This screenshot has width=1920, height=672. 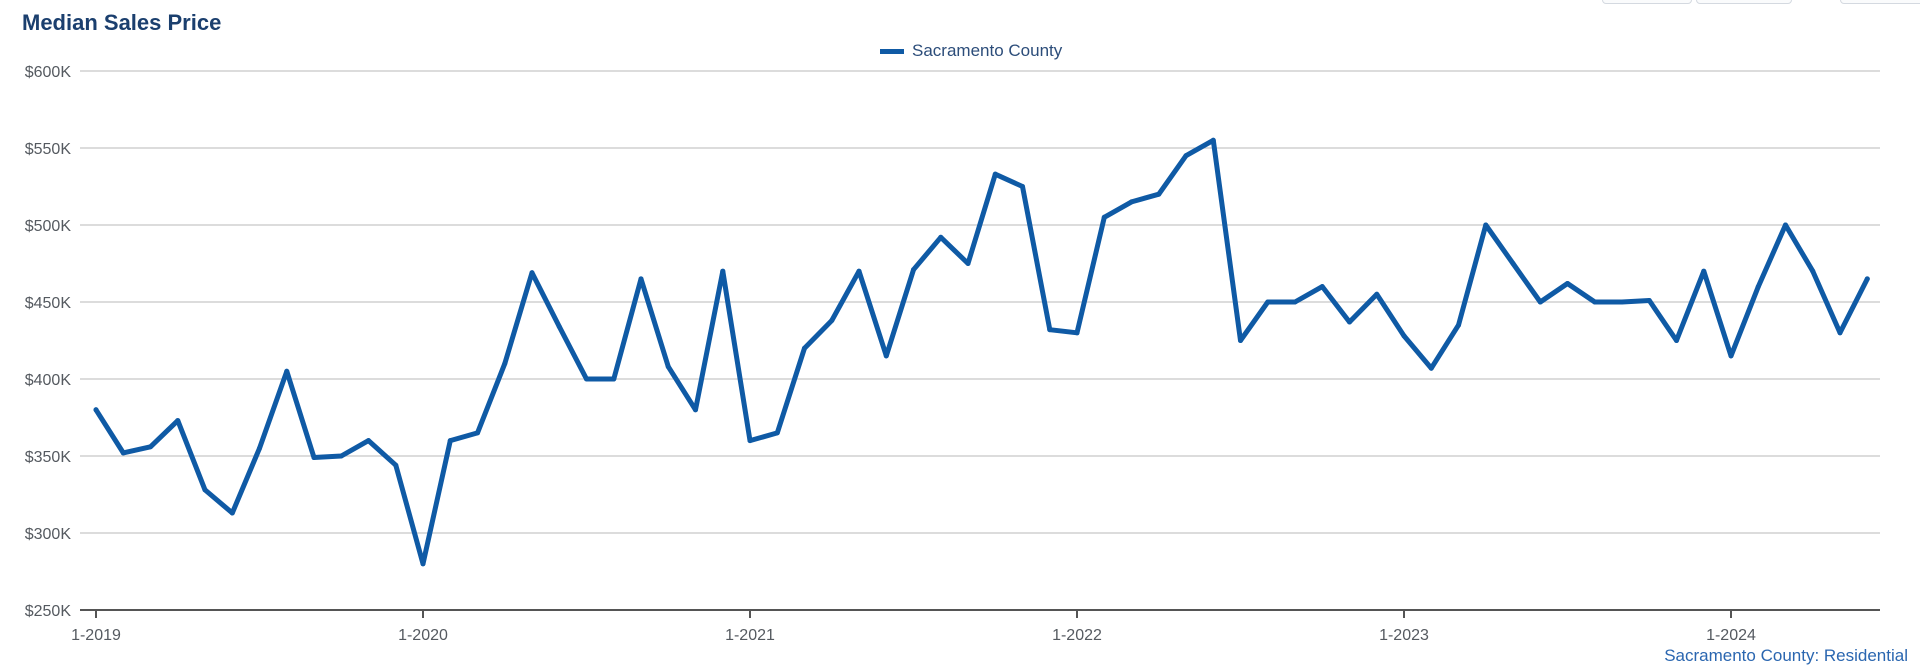 What do you see at coordinates (48, 380) in the screenshot?
I see `y-tick-label: $400K` at bounding box center [48, 380].